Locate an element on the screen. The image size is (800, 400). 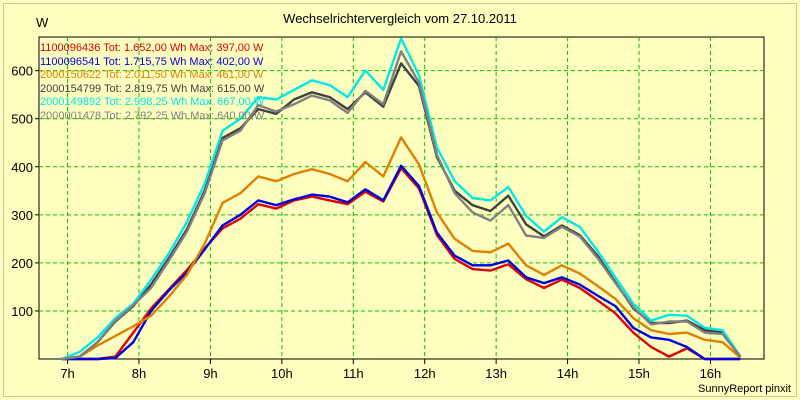
x-tick-label-9: 16h is located at coordinates (711, 373).